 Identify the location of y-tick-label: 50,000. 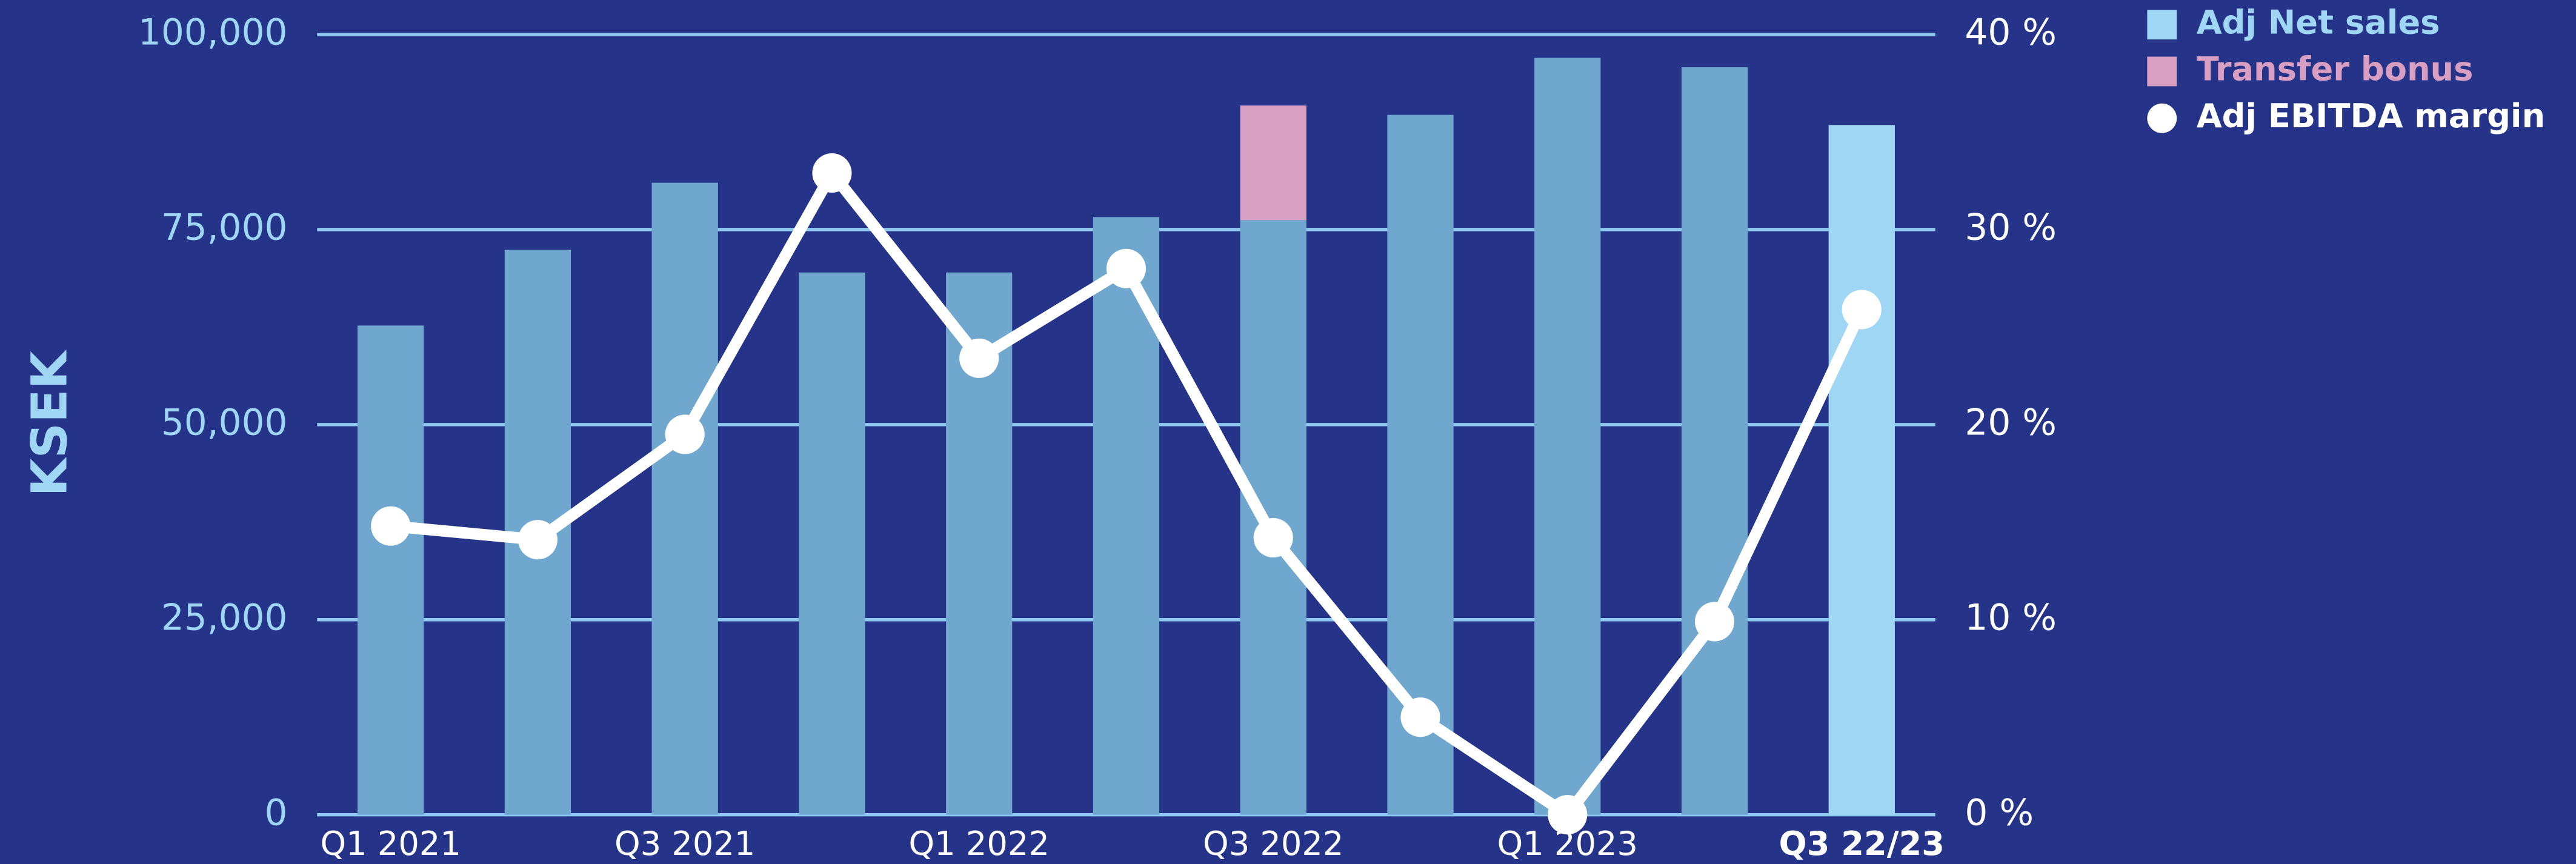
(224, 423).